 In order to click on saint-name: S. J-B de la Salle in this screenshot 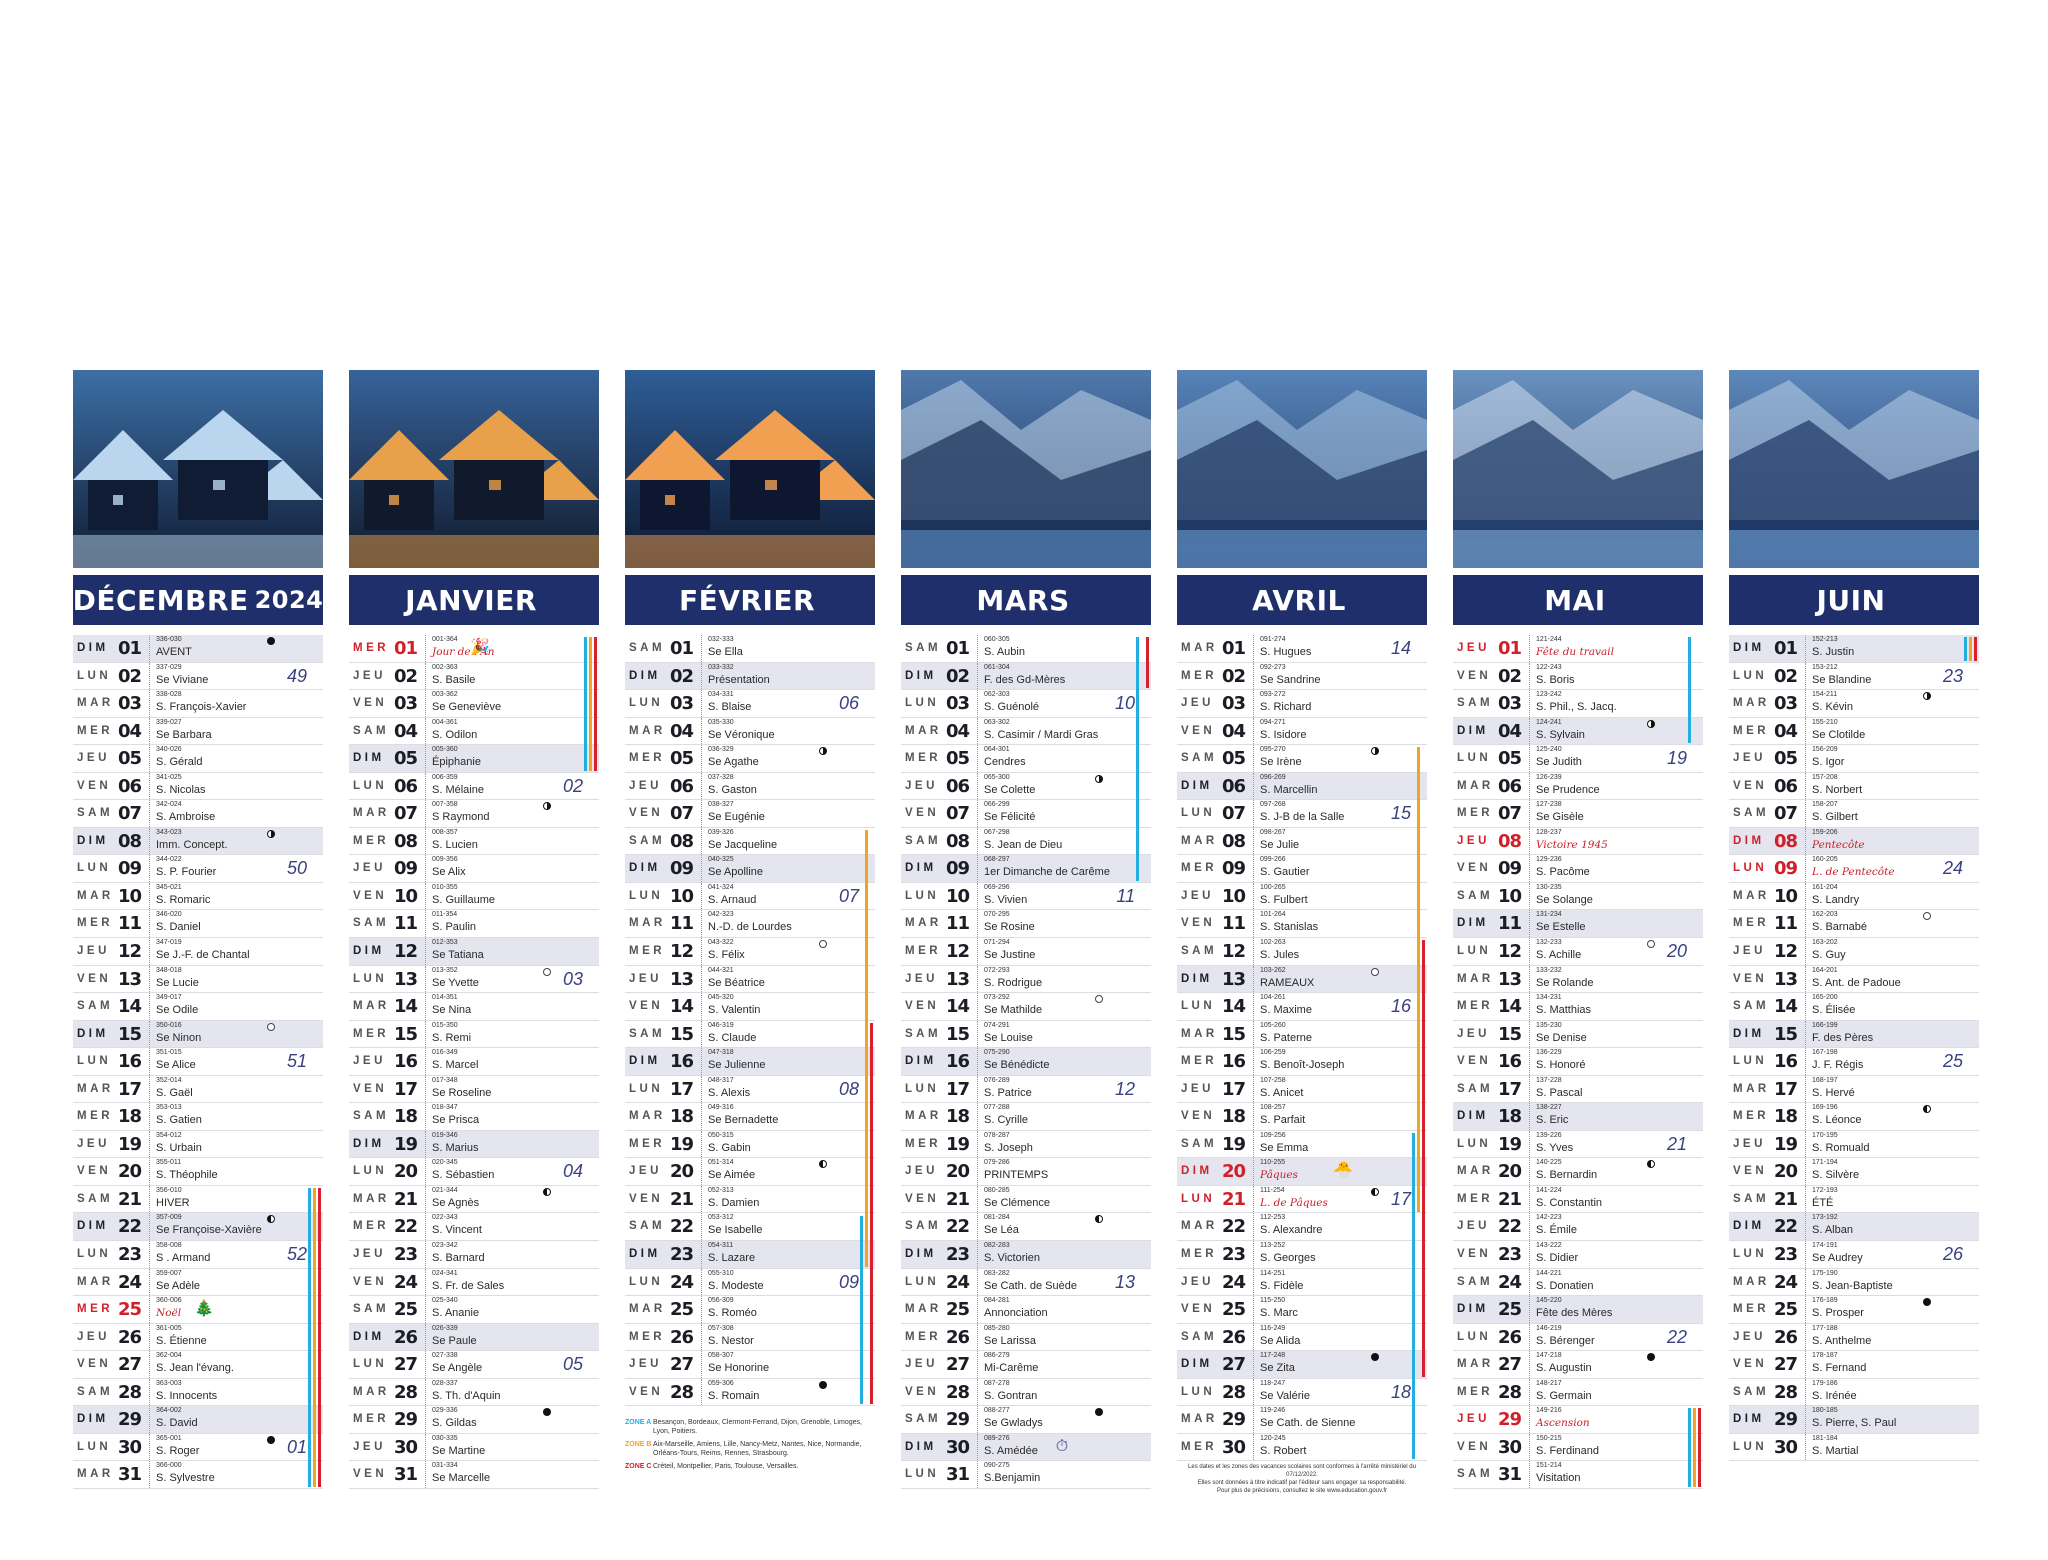, I will do `click(1302, 817)`.